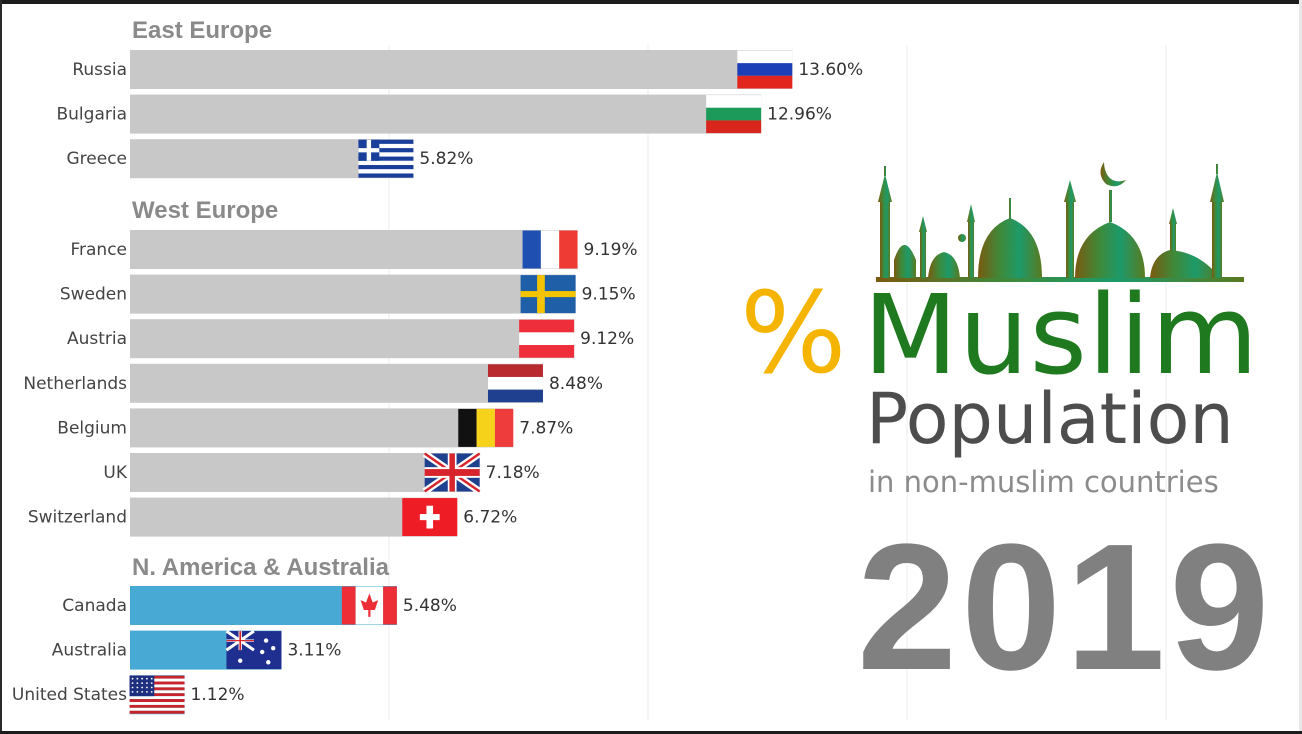 This screenshot has height=734, width=1302. I want to click on category-label: Bulgaria, so click(92, 115).